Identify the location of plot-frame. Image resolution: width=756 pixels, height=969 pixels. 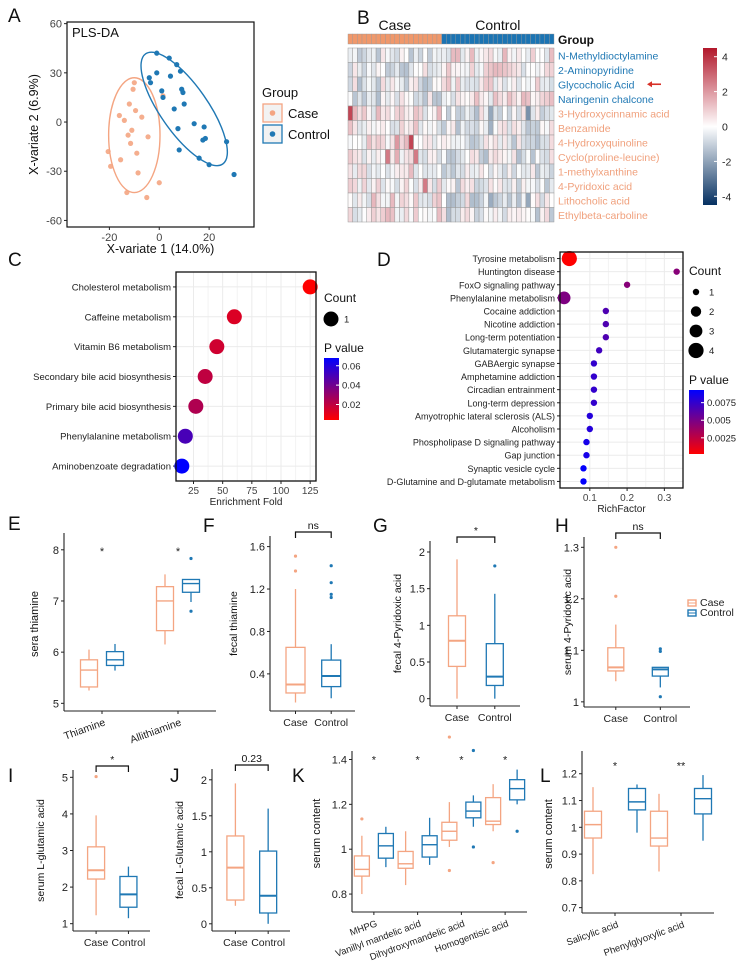
(621, 370).